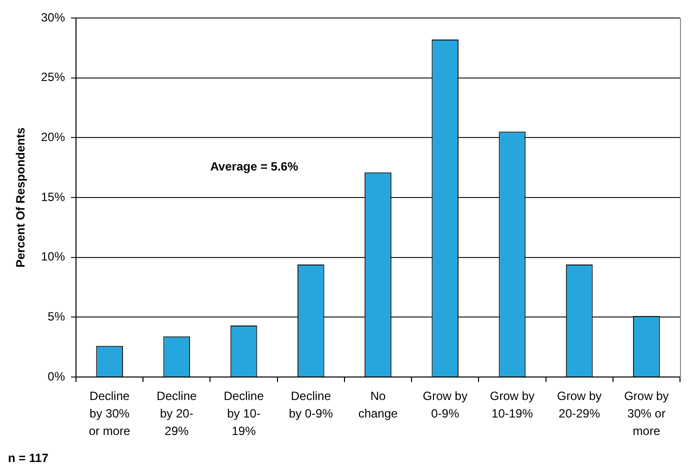 The height and width of the screenshot is (465, 689). I want to click on y-tick-label: 25%, so click(53, 77).